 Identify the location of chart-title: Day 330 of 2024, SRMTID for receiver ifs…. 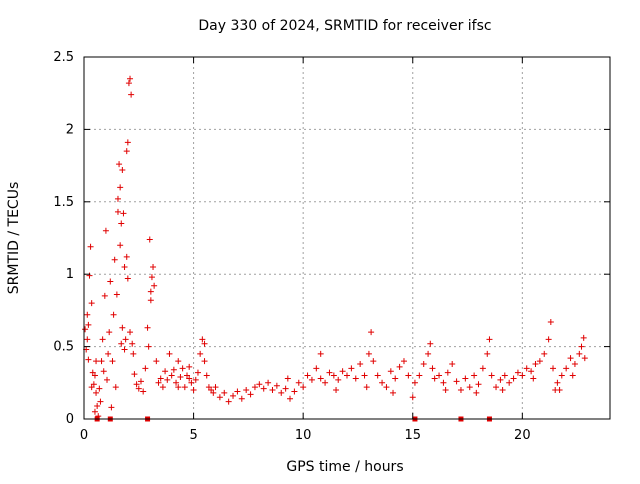
(344, 26).